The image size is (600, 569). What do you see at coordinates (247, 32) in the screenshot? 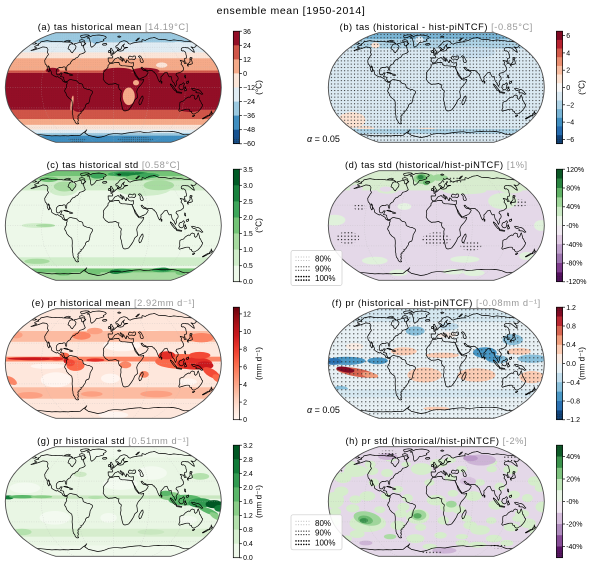
I see `svg-text: 36` at bounding box center [247, 32].